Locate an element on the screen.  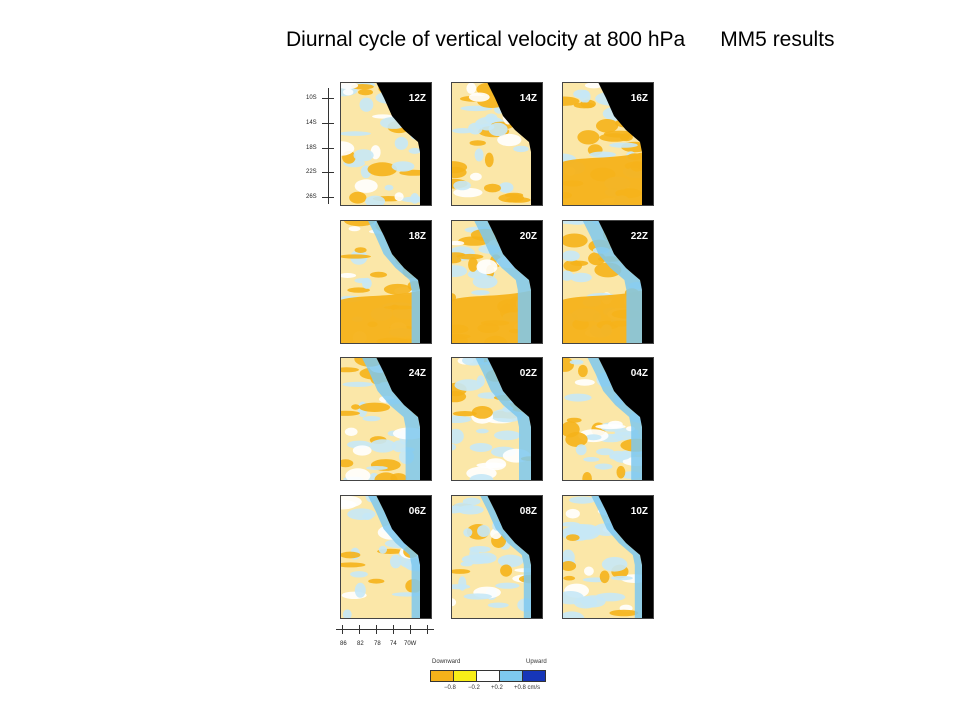
longitude-tick-label: 74 is located at coordinates (393, 644).